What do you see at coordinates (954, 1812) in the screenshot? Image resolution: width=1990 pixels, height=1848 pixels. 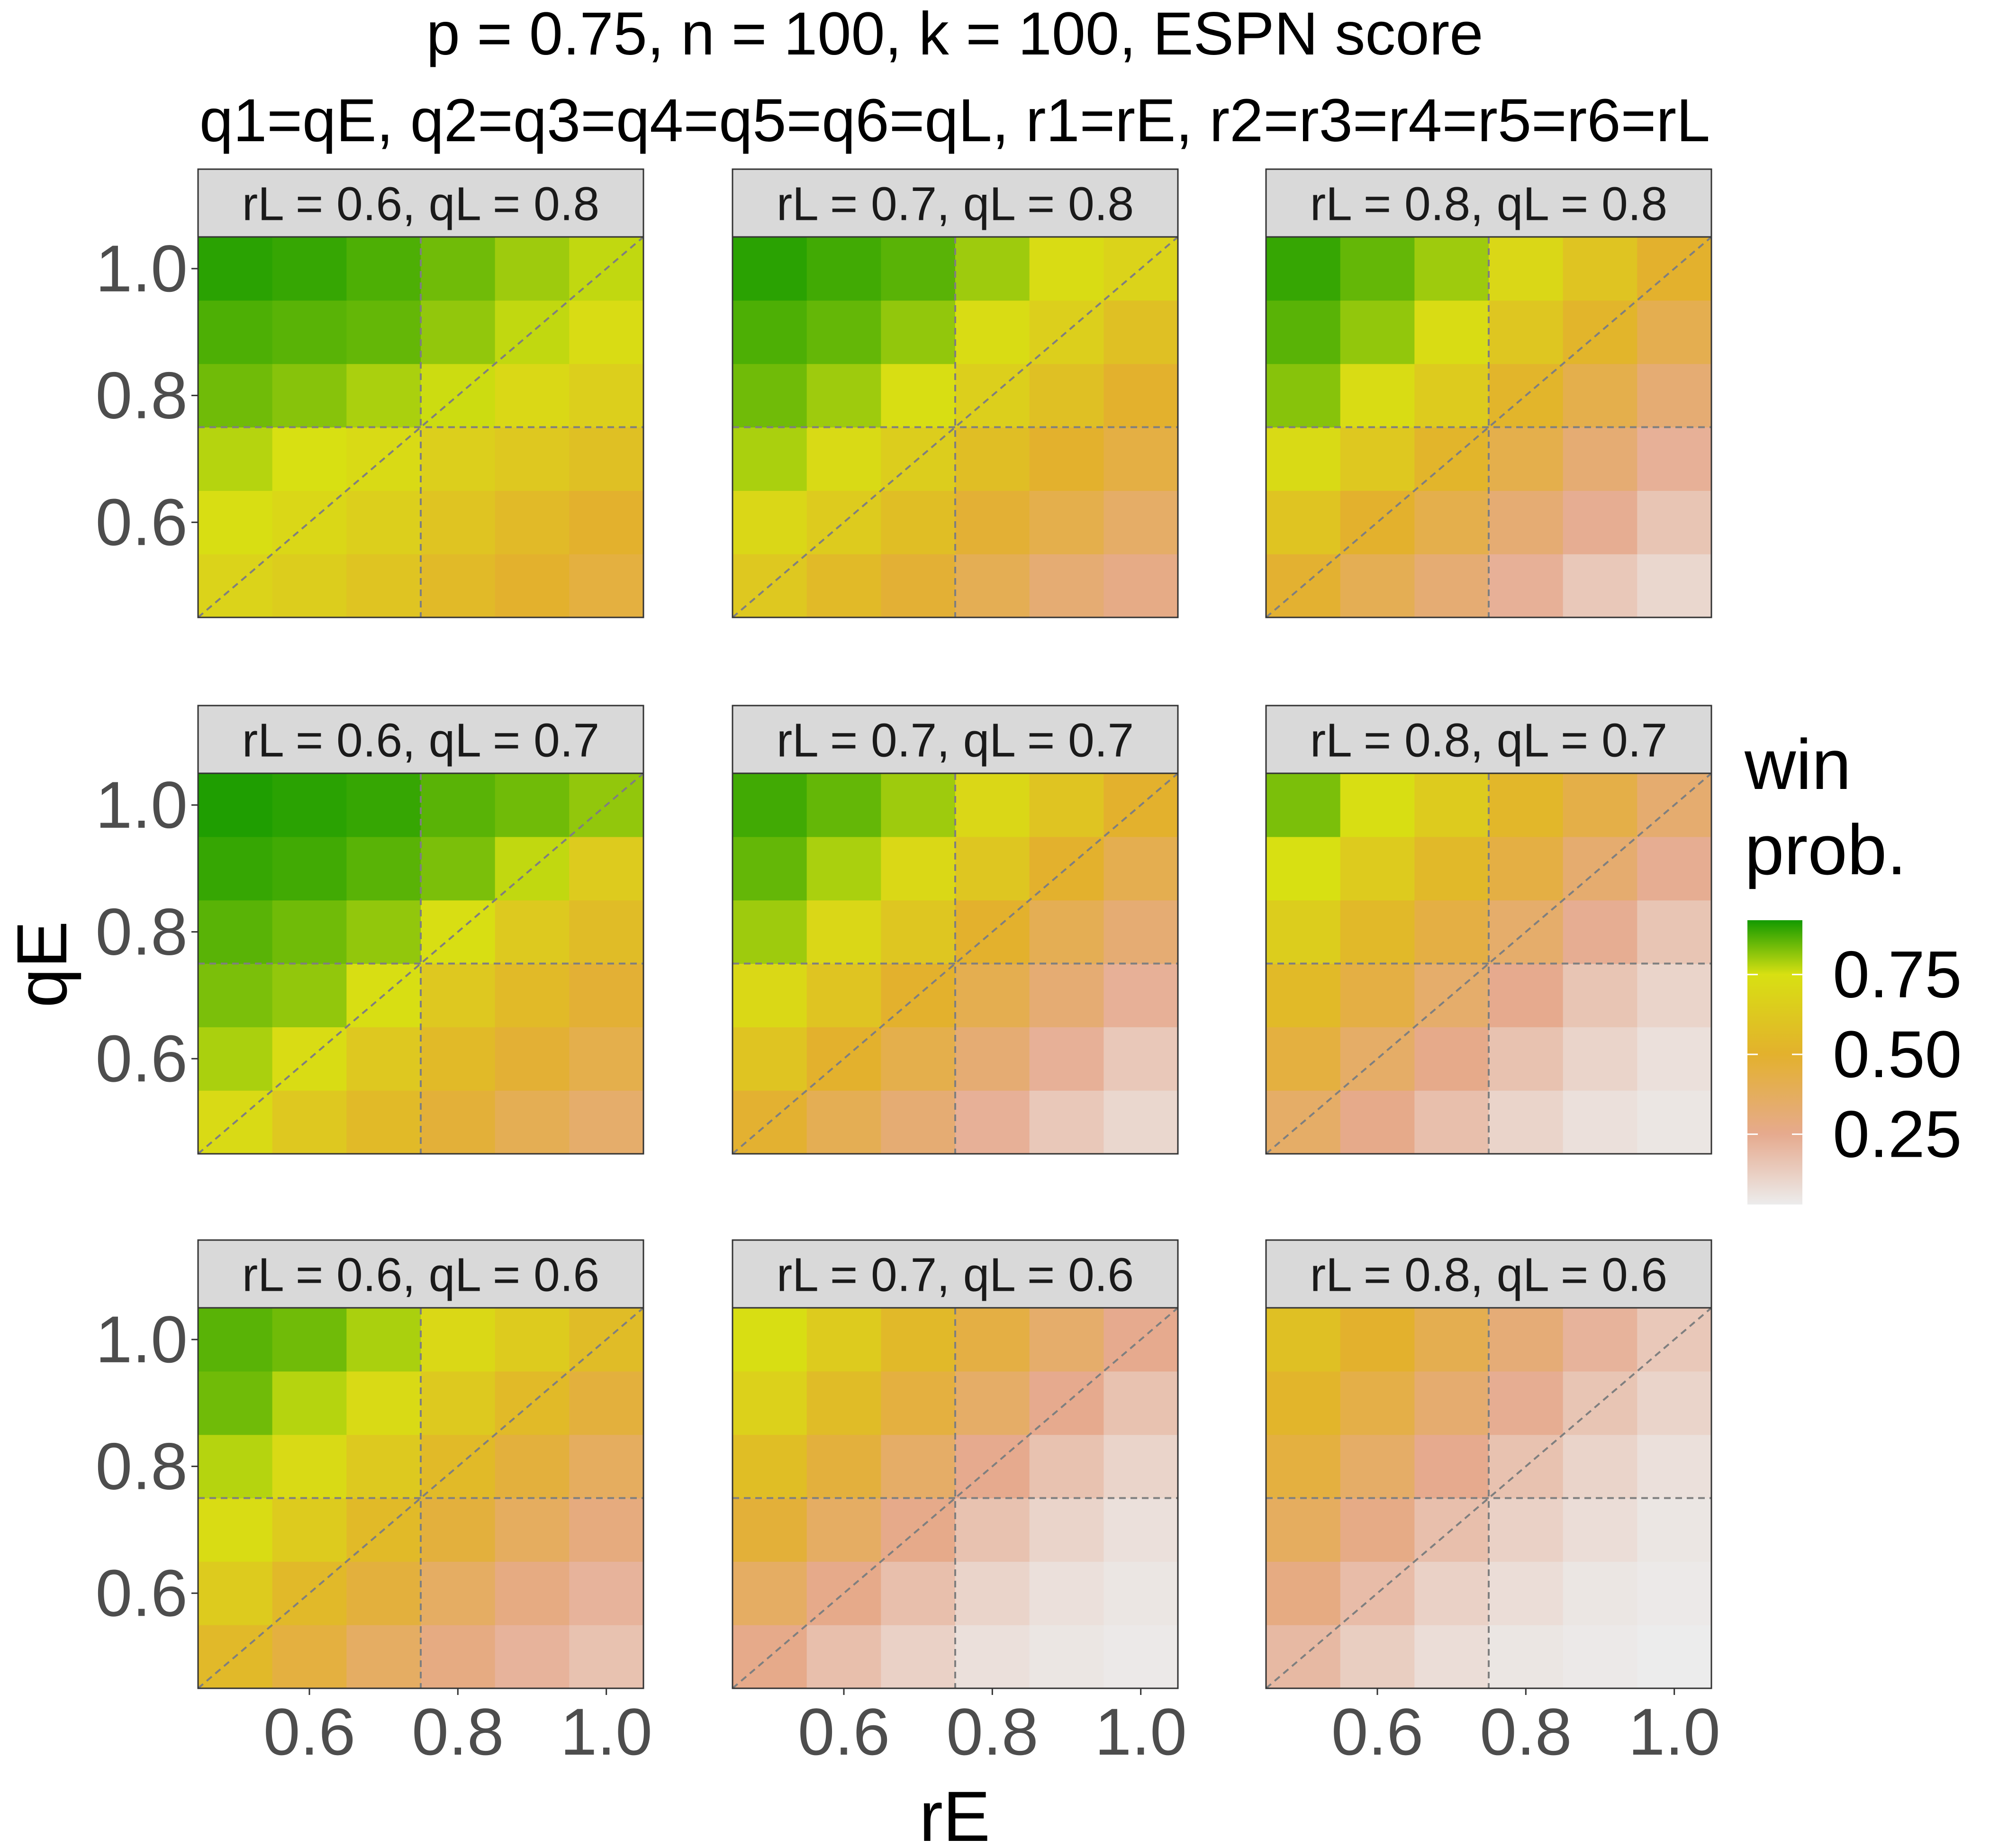 I see `x-axis-title: rE` at bounding box center [954, 1812].